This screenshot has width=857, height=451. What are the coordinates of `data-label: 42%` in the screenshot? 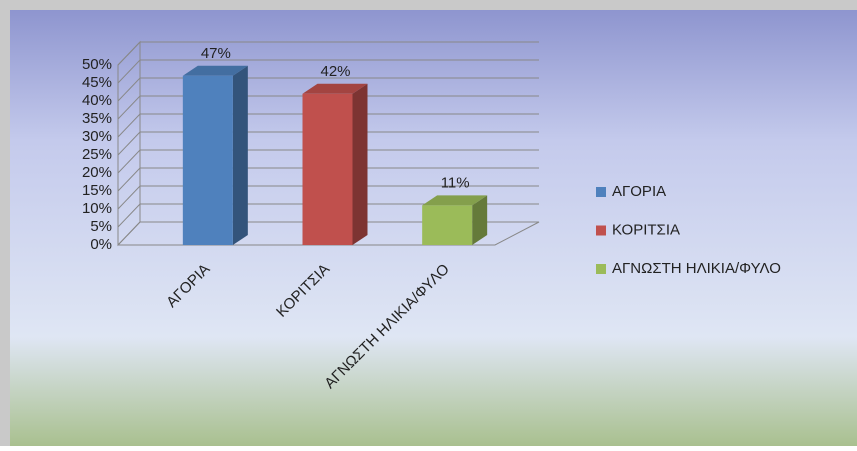 It's located at (335, 71).